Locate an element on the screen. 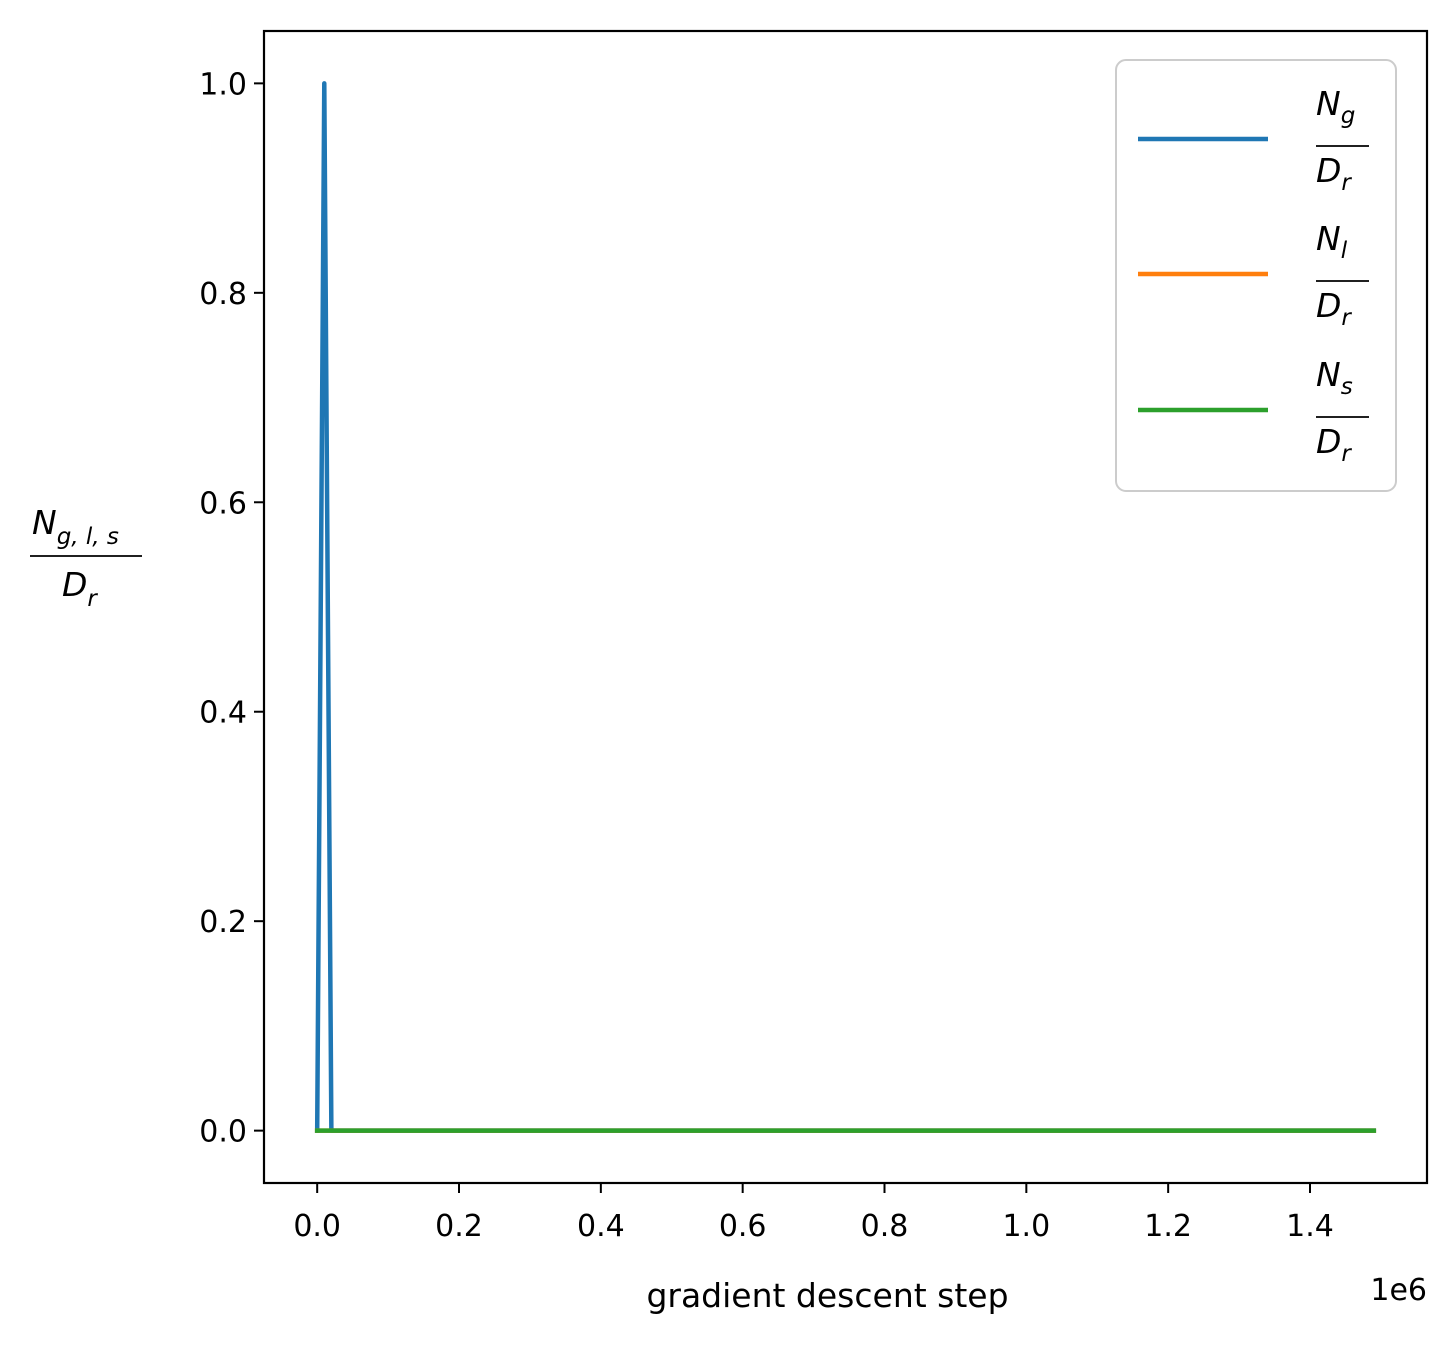  x-tick-label: 1.2 is located at coordinates (1168, 1226).